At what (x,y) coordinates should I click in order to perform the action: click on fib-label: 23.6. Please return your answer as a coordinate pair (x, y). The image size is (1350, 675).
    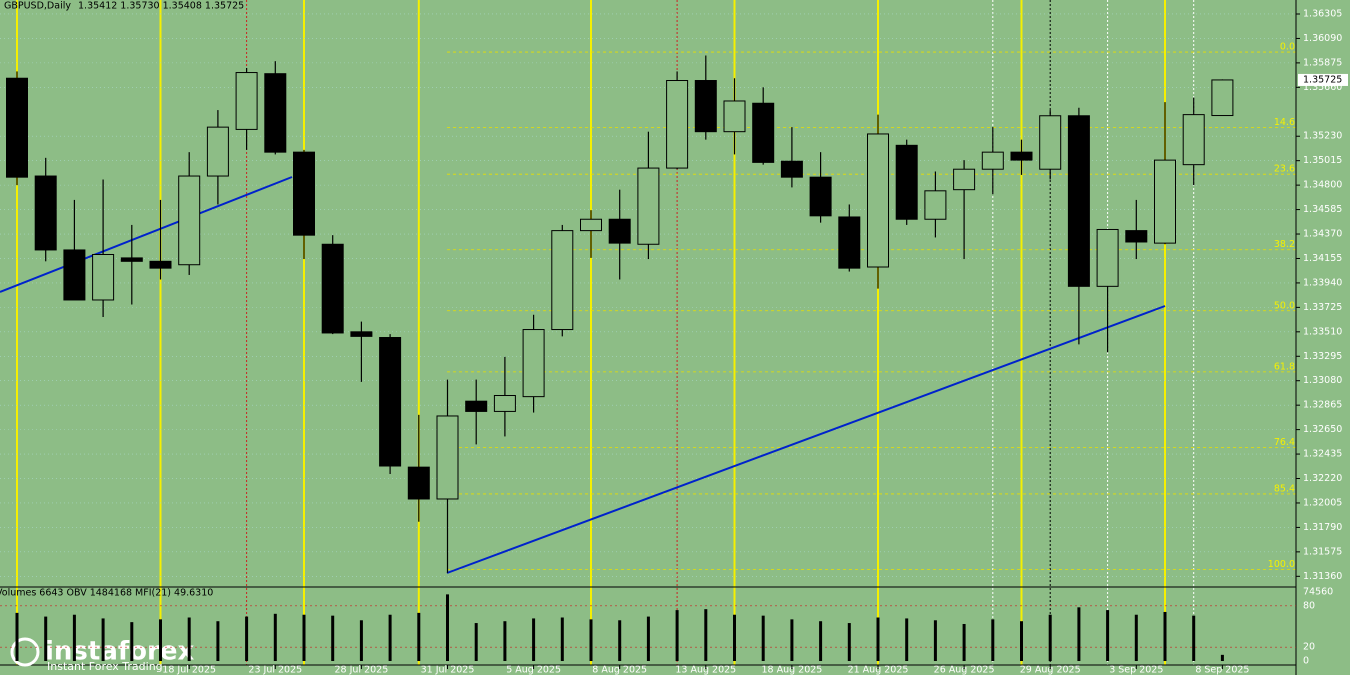
    Looking at the image, I should click on (1284, 169).